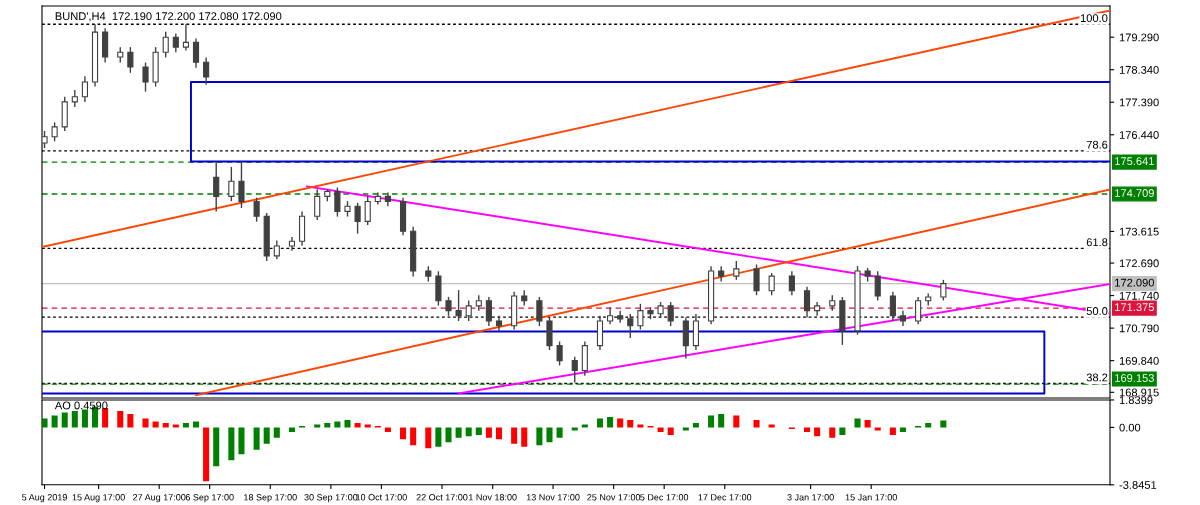 The image size is (1200, 505). I want to click on x-tick-label: 1 Nov 18:00, so click(493, 497).